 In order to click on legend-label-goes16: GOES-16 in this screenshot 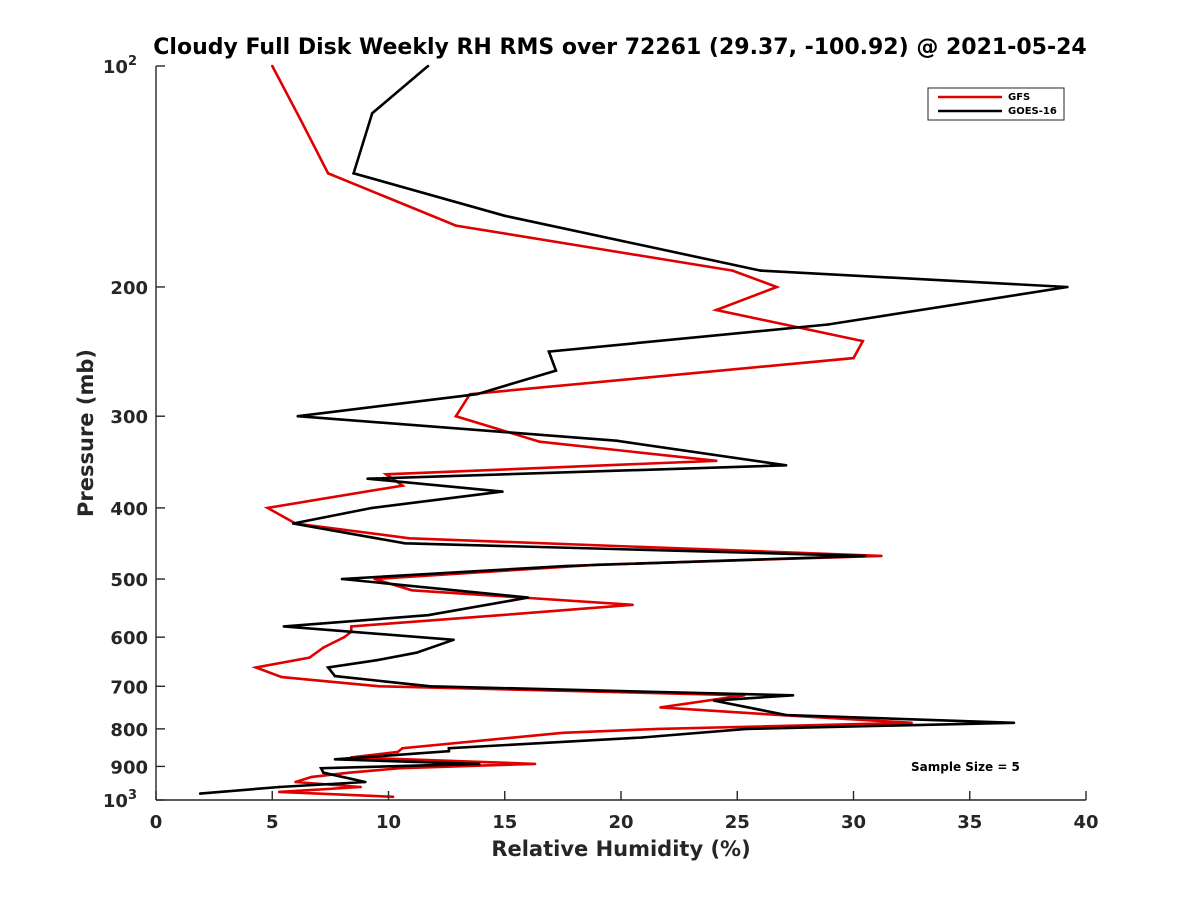, I will do `click(1032, 111)`.